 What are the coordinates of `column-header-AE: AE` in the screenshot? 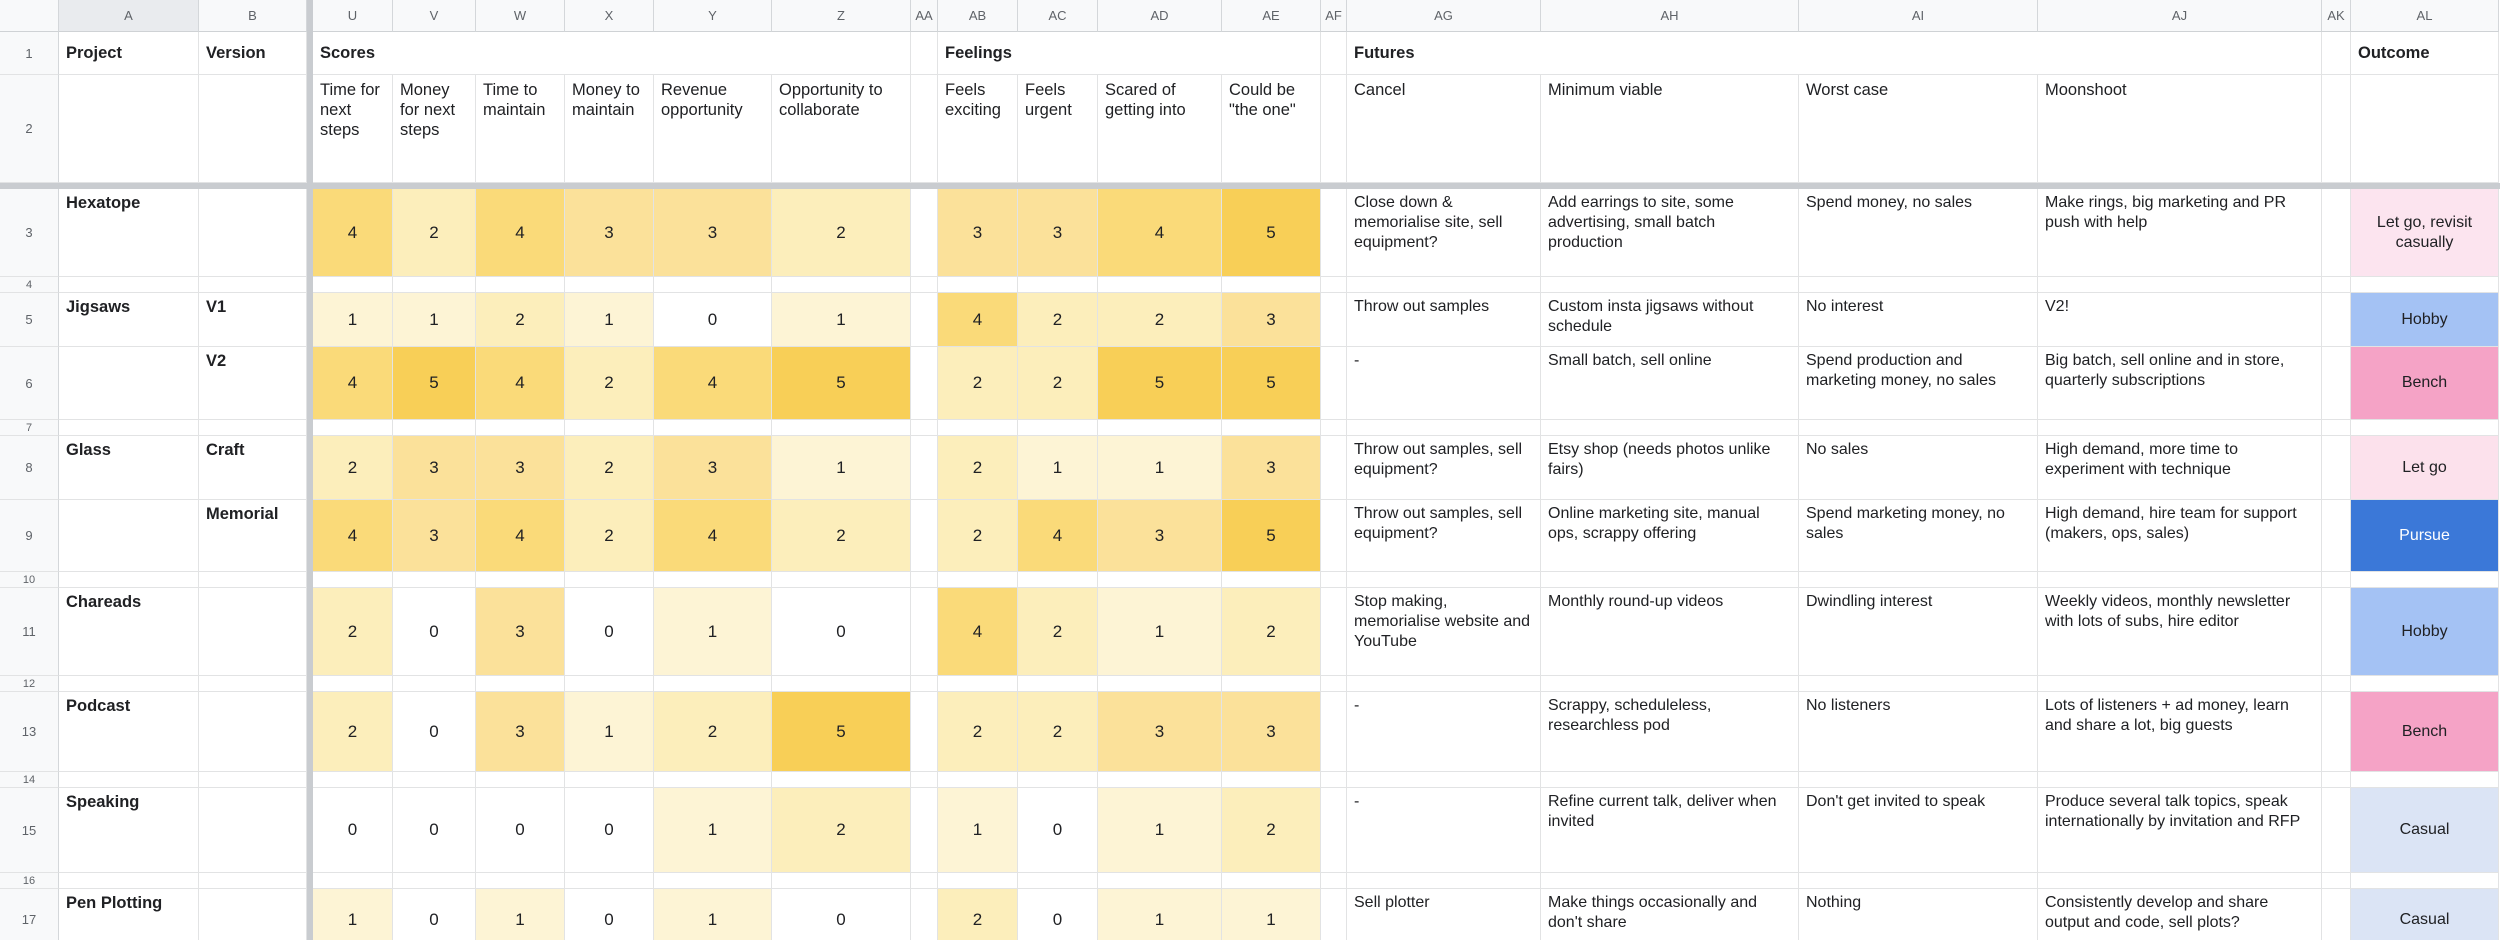 It's located at (1271, 16).